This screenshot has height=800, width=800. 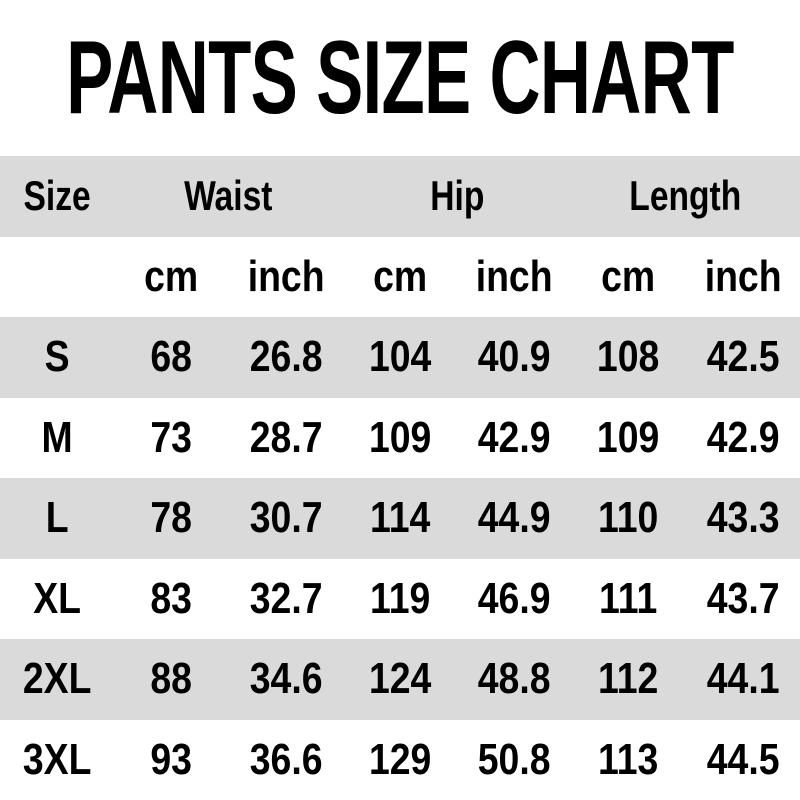 I want to click on hip-cm-cell: 129, so click(x=400, y=759).